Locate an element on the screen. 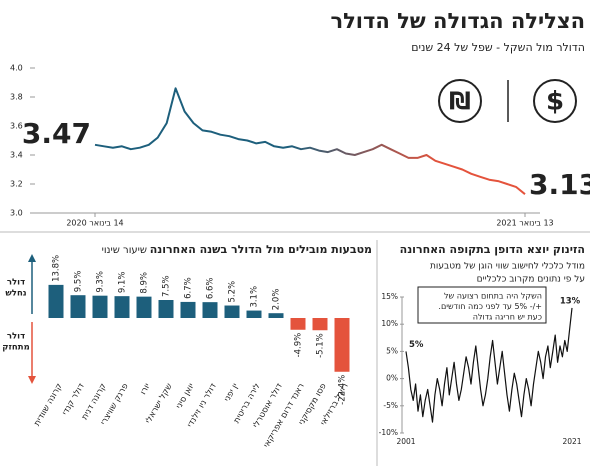 The height and width of the screenshot is (466, 590). arrow-up-head is located at coordinates (32, 258).